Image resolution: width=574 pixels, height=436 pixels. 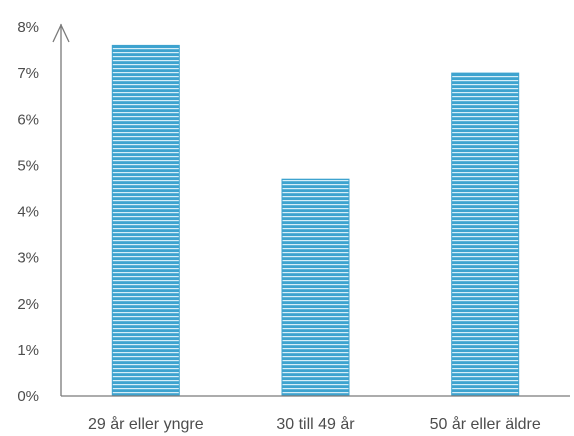 I want to click on y-tick-label: 4%, so click(x=28, y=212).